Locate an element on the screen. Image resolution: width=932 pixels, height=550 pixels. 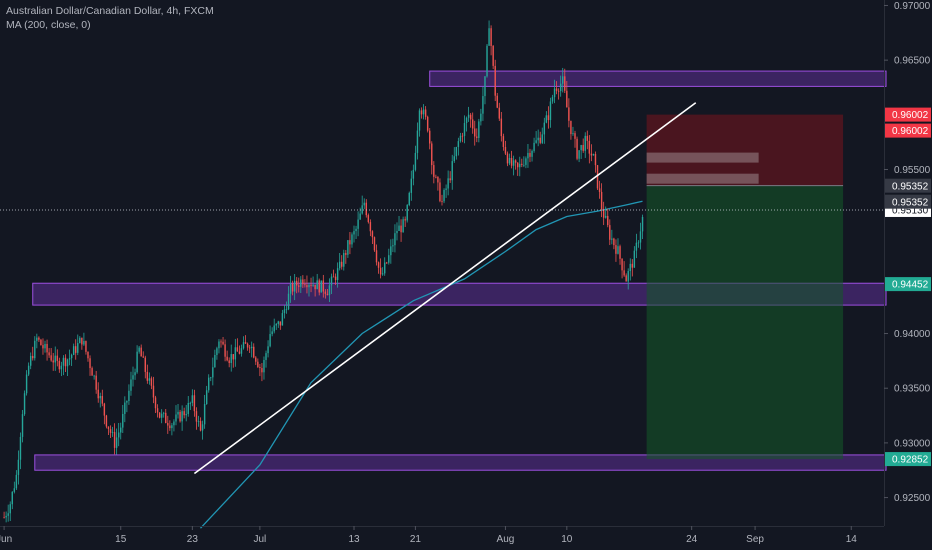
price-tick-label: 0.95500 is located at coordinates (912, 170).